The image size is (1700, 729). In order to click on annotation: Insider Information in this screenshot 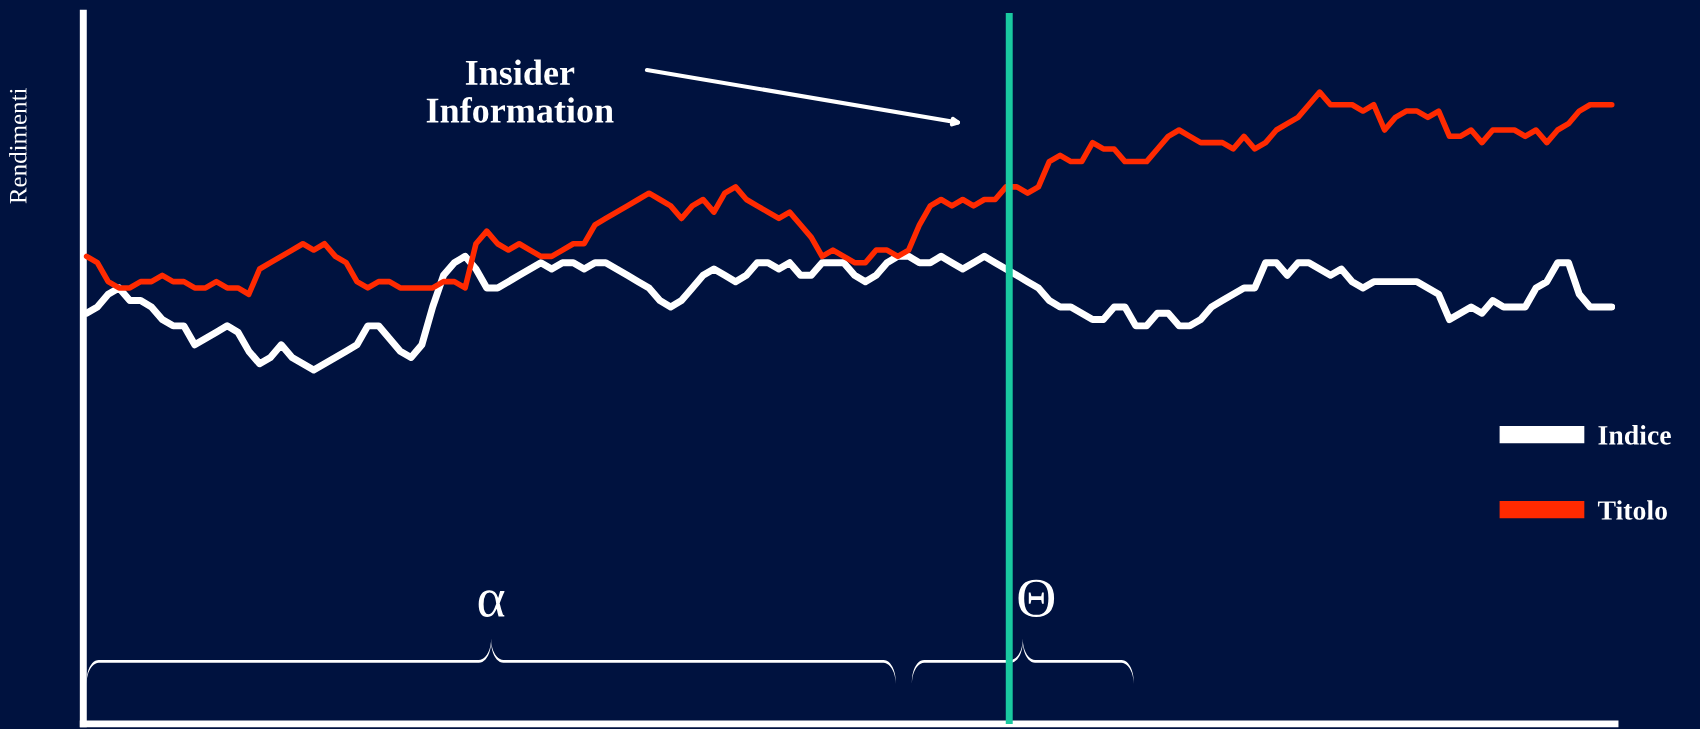, I will do `click(520, 91)`.